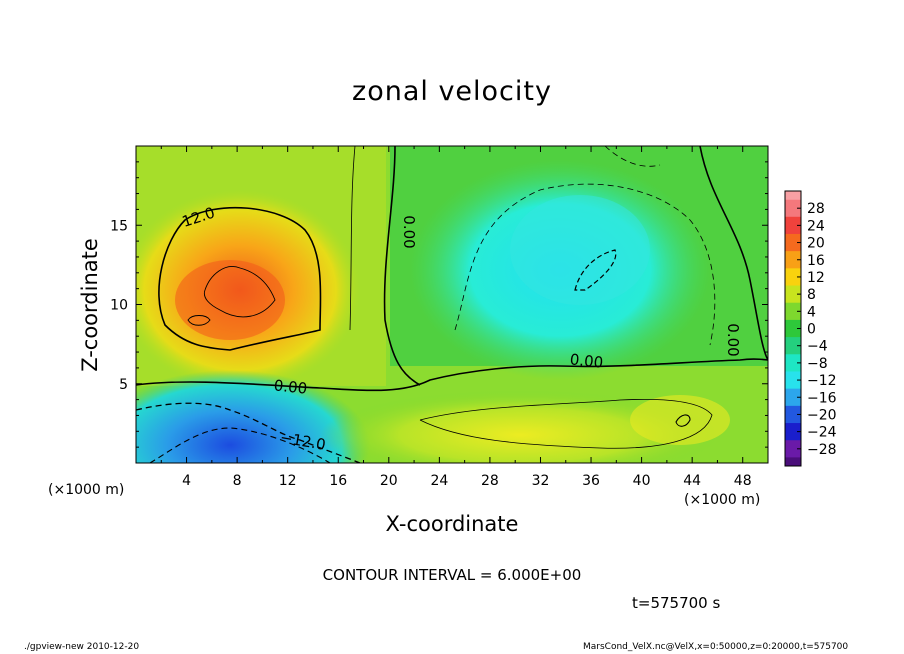 This screenshot has height=654, width=904. Describe the element at coordinates (439, 481) in the screenshot. I see `x-tick-label: 24` at that location.